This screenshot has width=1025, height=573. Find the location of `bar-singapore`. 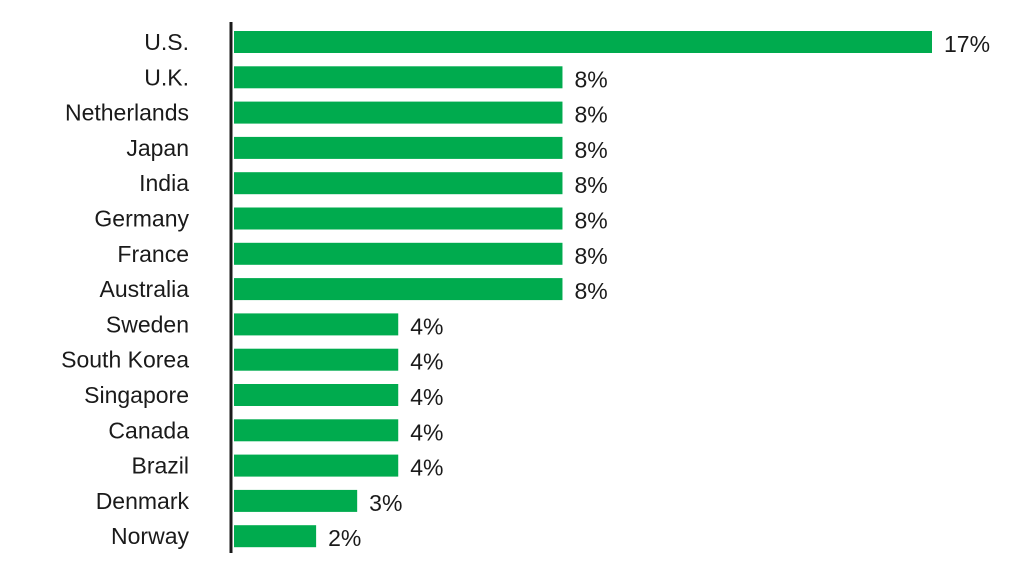

bar-singapore is located at coordinates (316, 395).